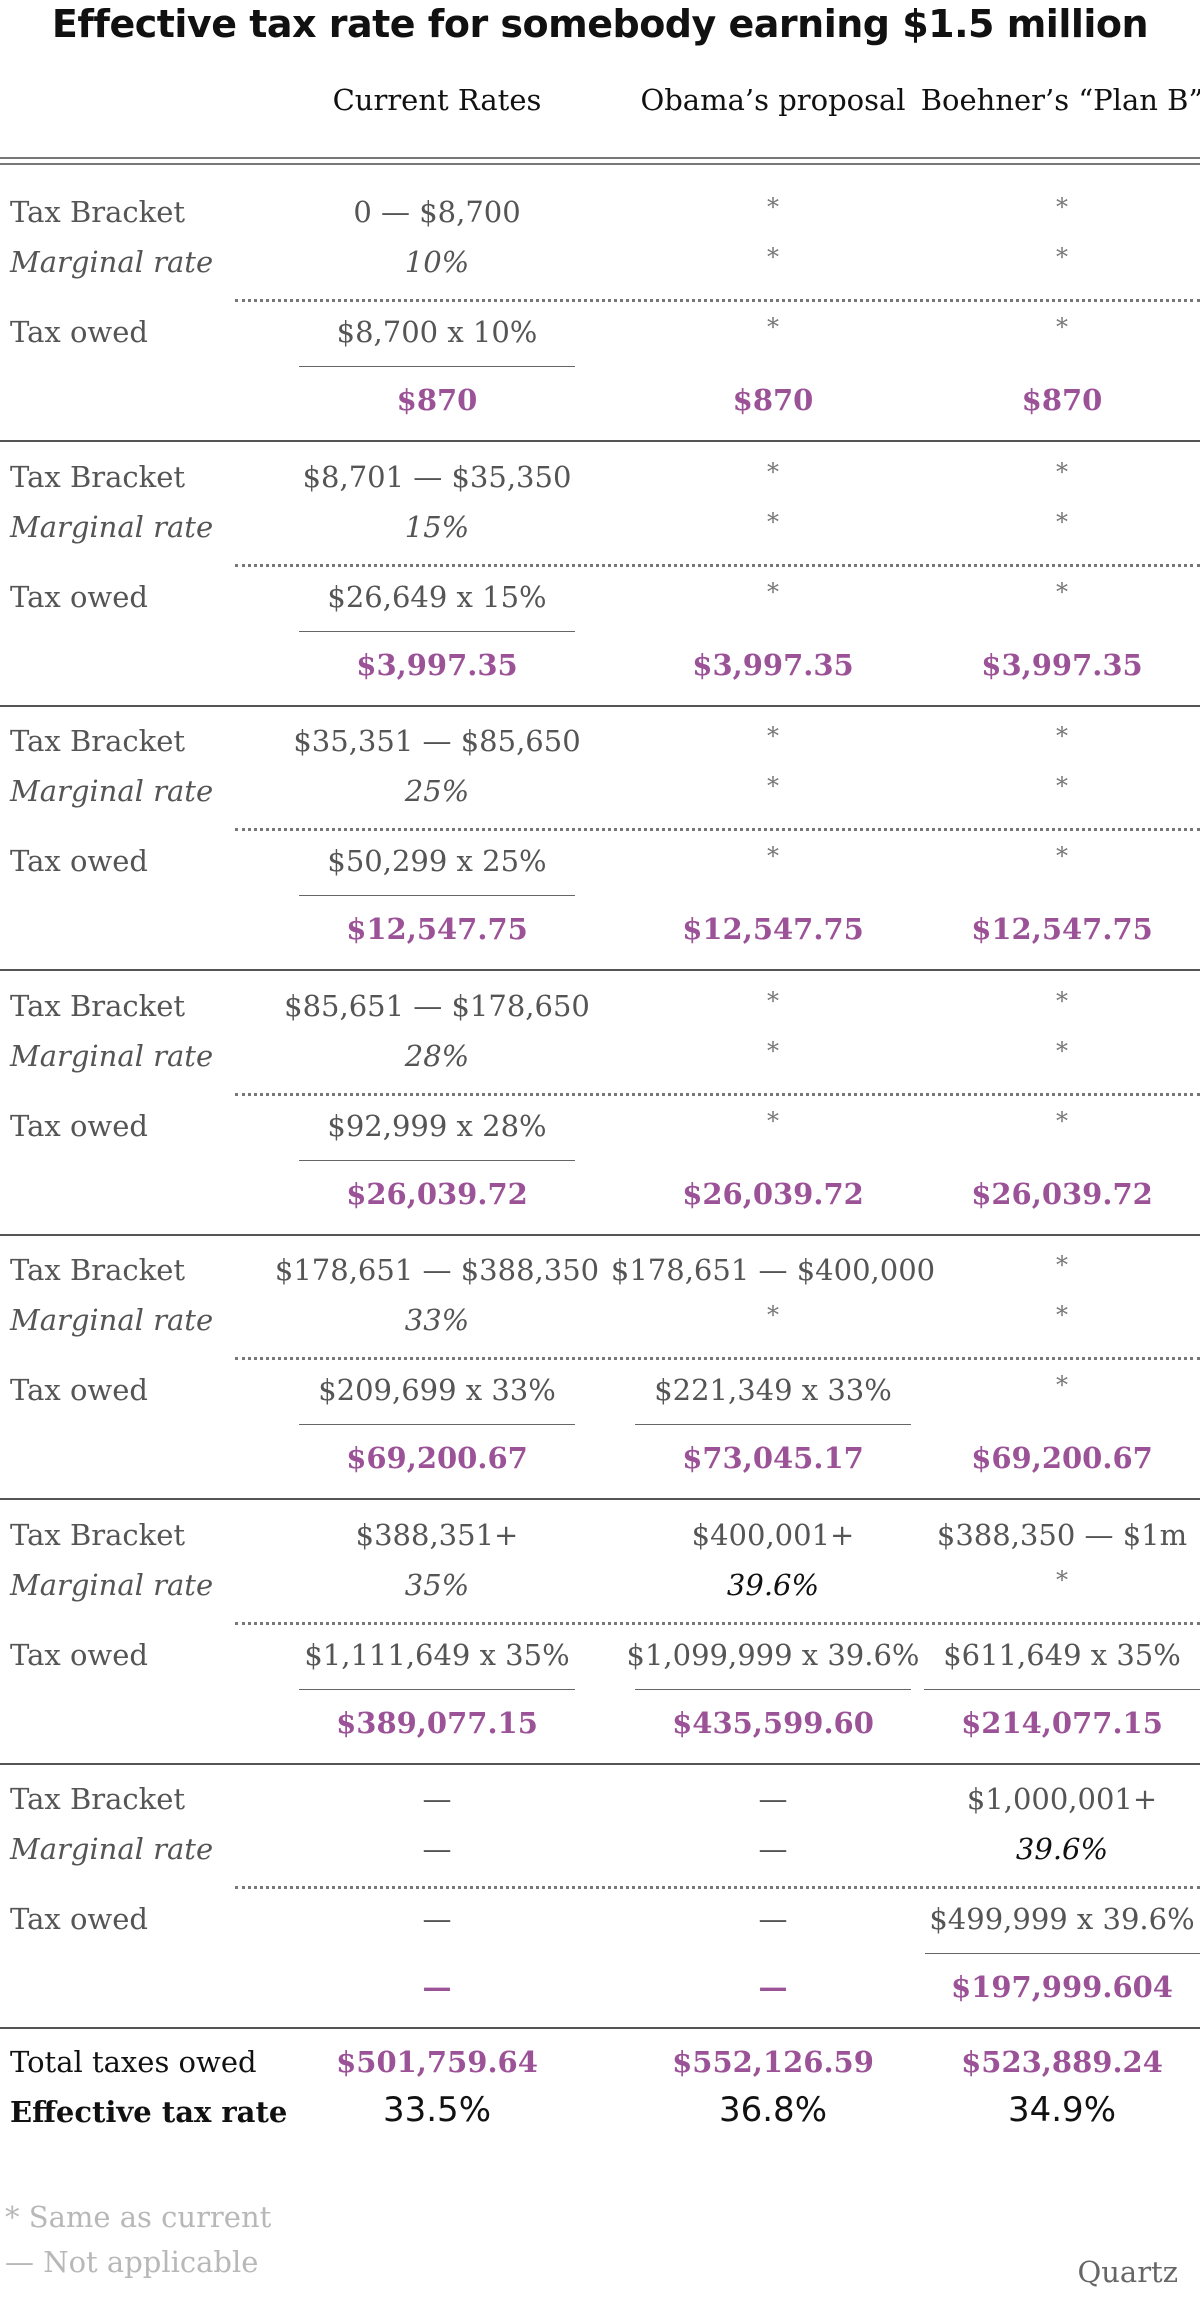 Image resolution: width=1200 pixels, height=2300 pixels. What do you see at coordinates (437, 400) in the screenshot?
I see `bracket-tax-current: $870` at bounding box center [437, 400].